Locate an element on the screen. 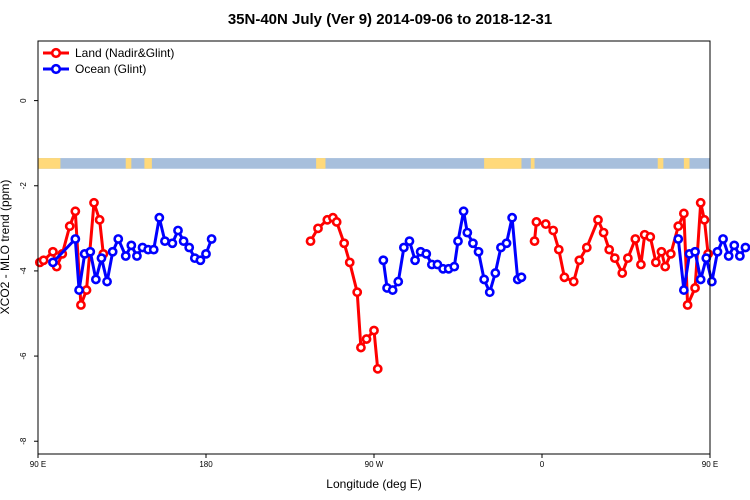 This screenshot has height=500, width=750. ocean-legend-label: Ocean (Glint) is located at coordinates (110, 69).